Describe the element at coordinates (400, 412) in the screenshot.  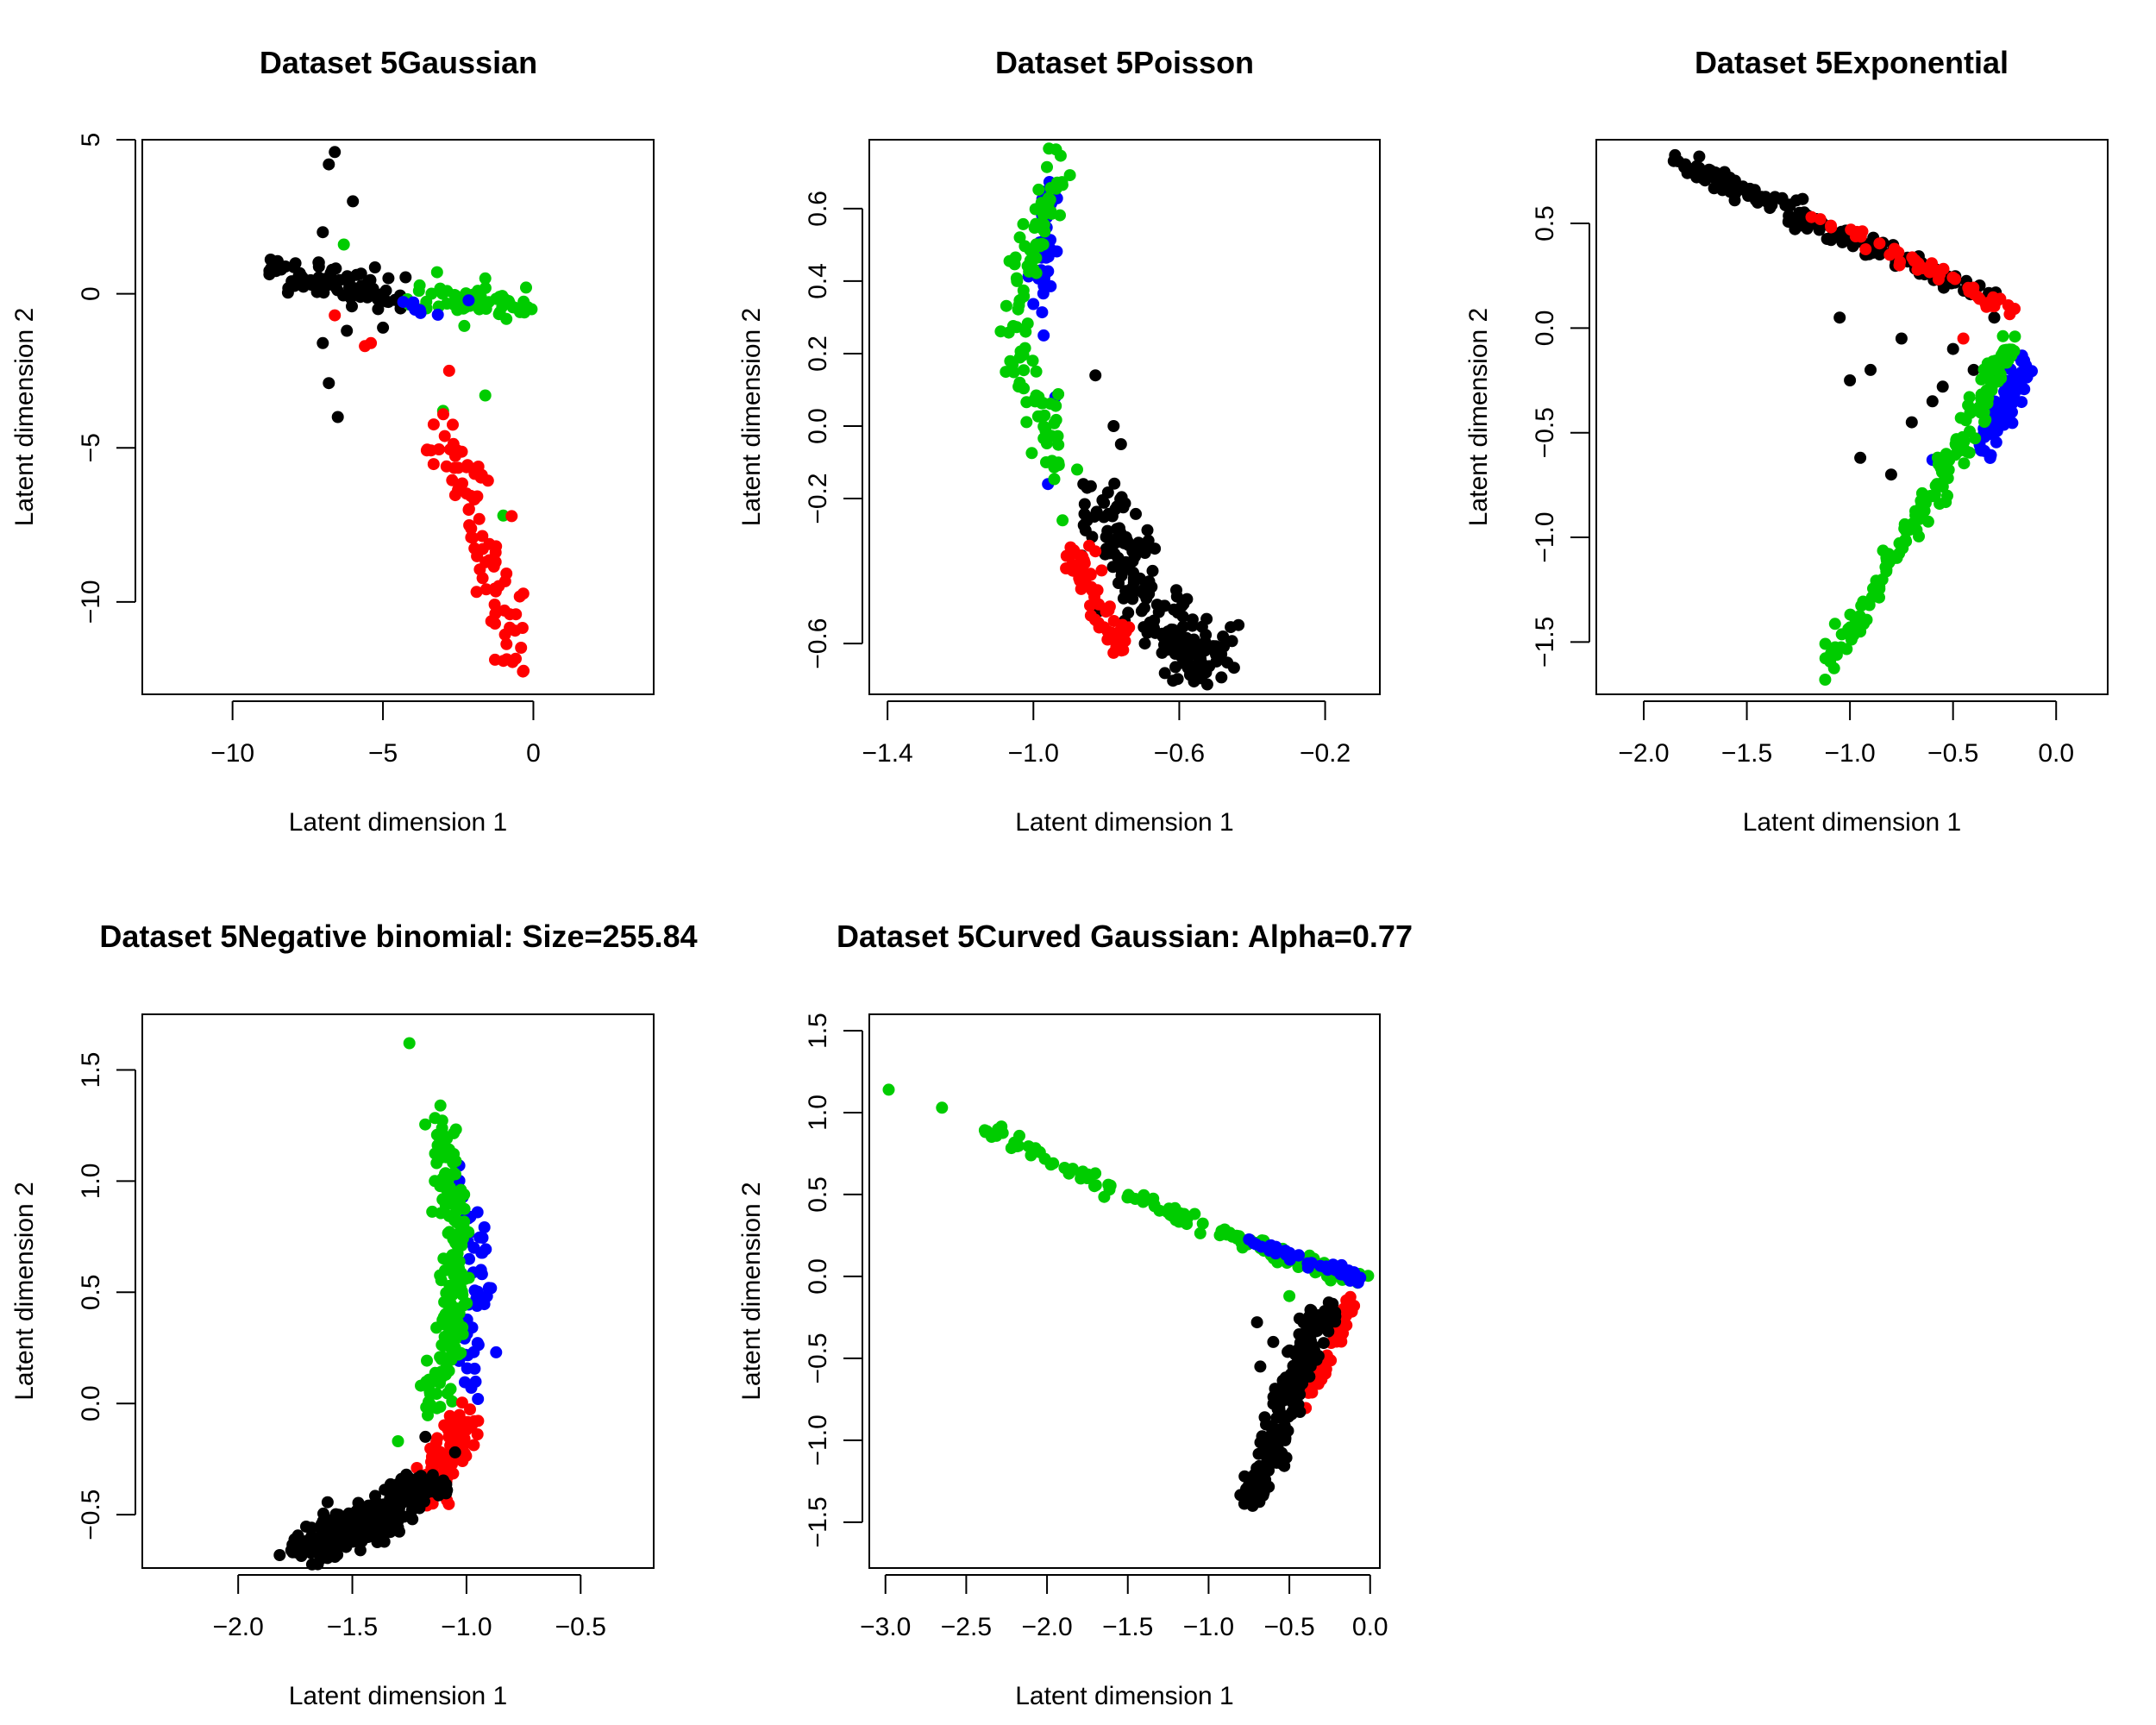
I see `points` at that location.